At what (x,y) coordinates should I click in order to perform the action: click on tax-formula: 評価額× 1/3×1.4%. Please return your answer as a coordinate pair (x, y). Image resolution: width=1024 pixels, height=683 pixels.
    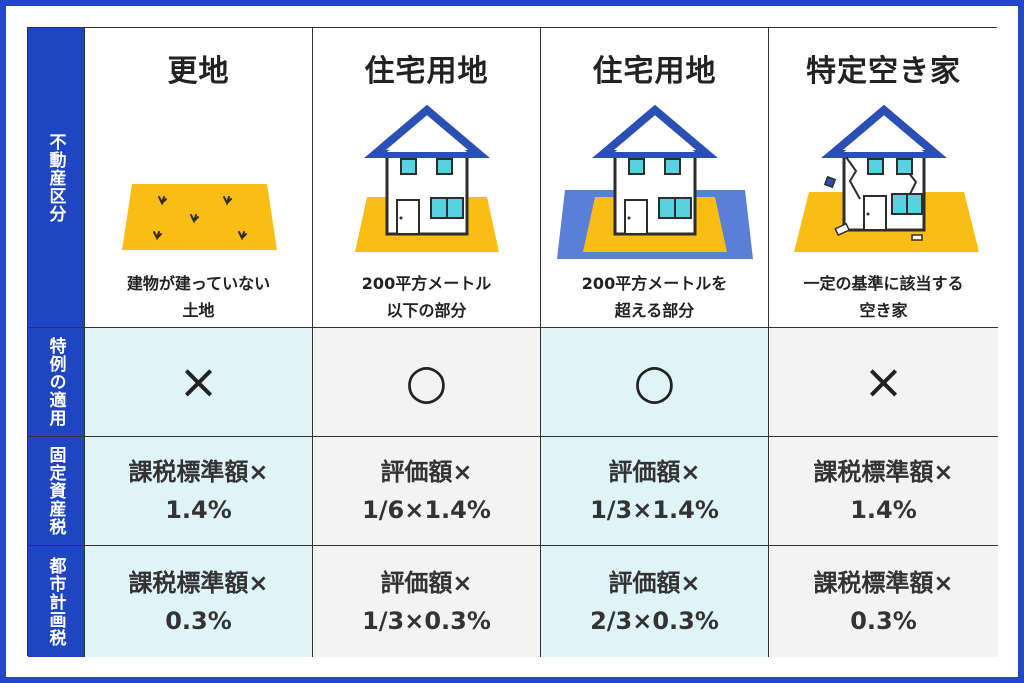
    Looking at the image, I should click on (654, 491).